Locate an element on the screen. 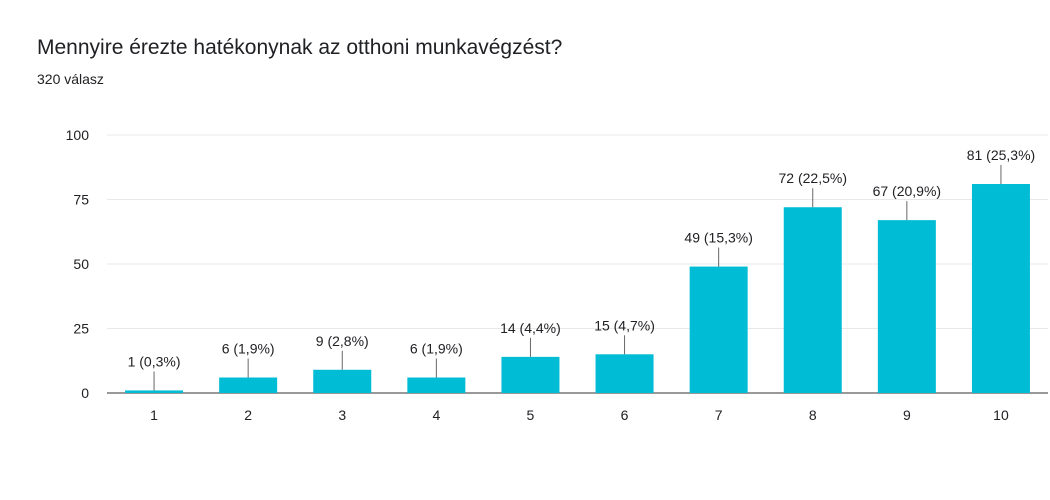 The width and height of the screenshot is (1050, 500). data-label: 14 (4,4%) is located at coordinates (530, 328).